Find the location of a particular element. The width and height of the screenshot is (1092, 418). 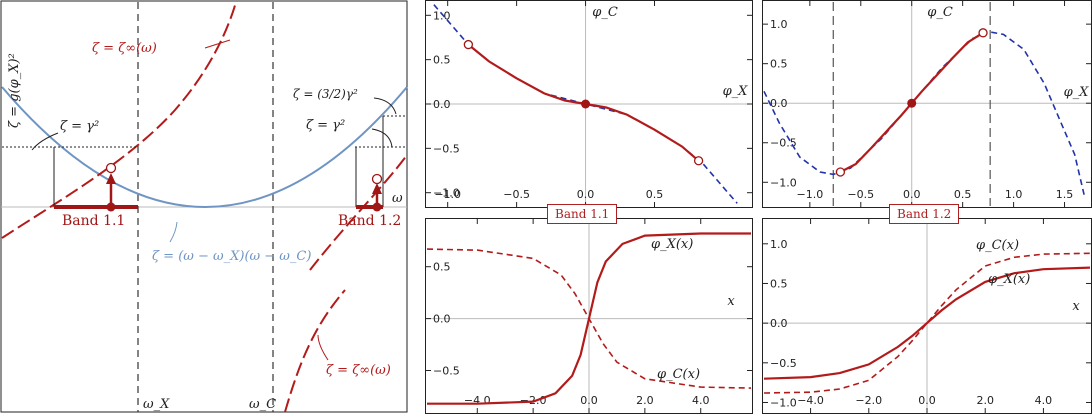

omega-x-label: ω_X is located at coordinates (156, 404).